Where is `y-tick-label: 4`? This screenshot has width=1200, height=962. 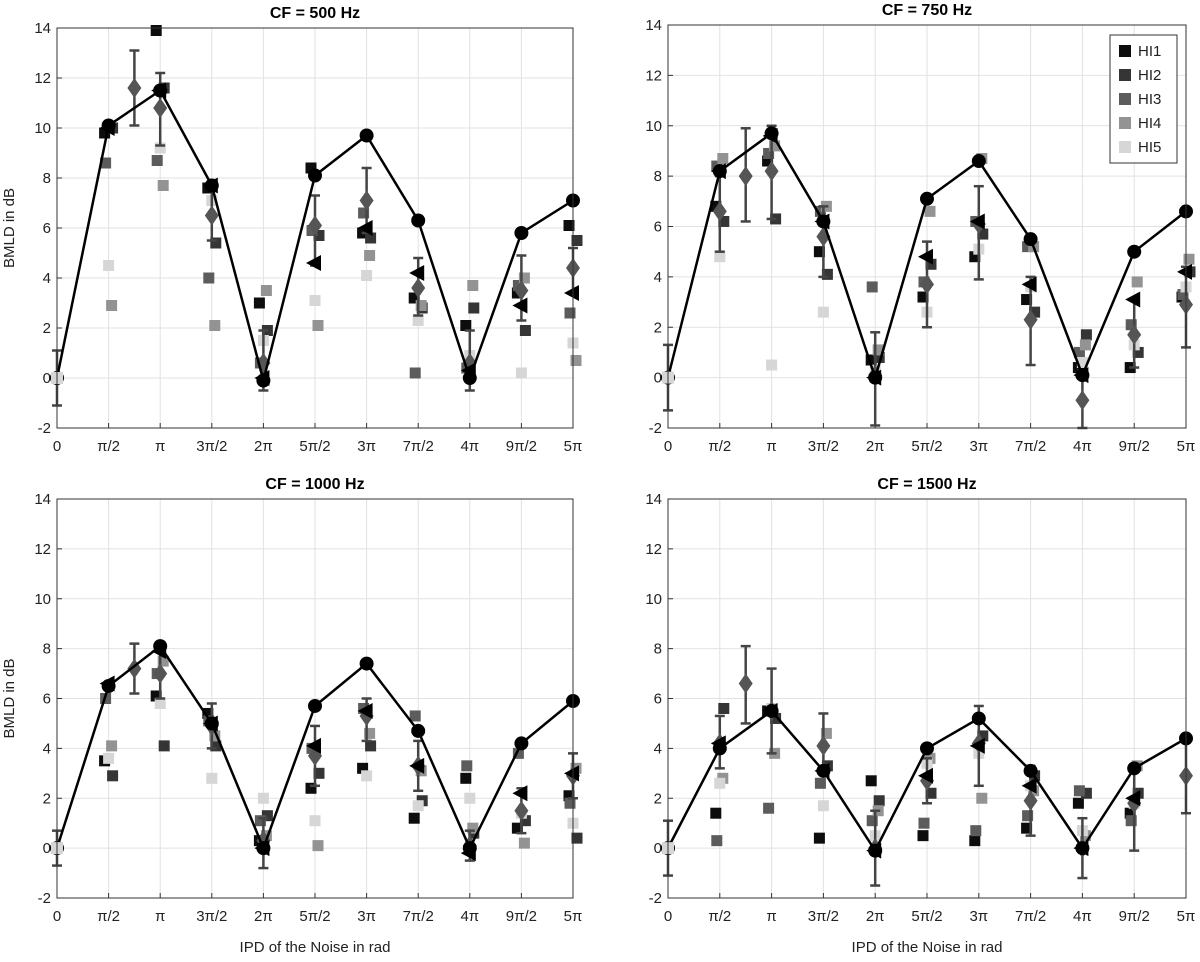
y-tick-label: 4 is located at coordinates (658, 277).